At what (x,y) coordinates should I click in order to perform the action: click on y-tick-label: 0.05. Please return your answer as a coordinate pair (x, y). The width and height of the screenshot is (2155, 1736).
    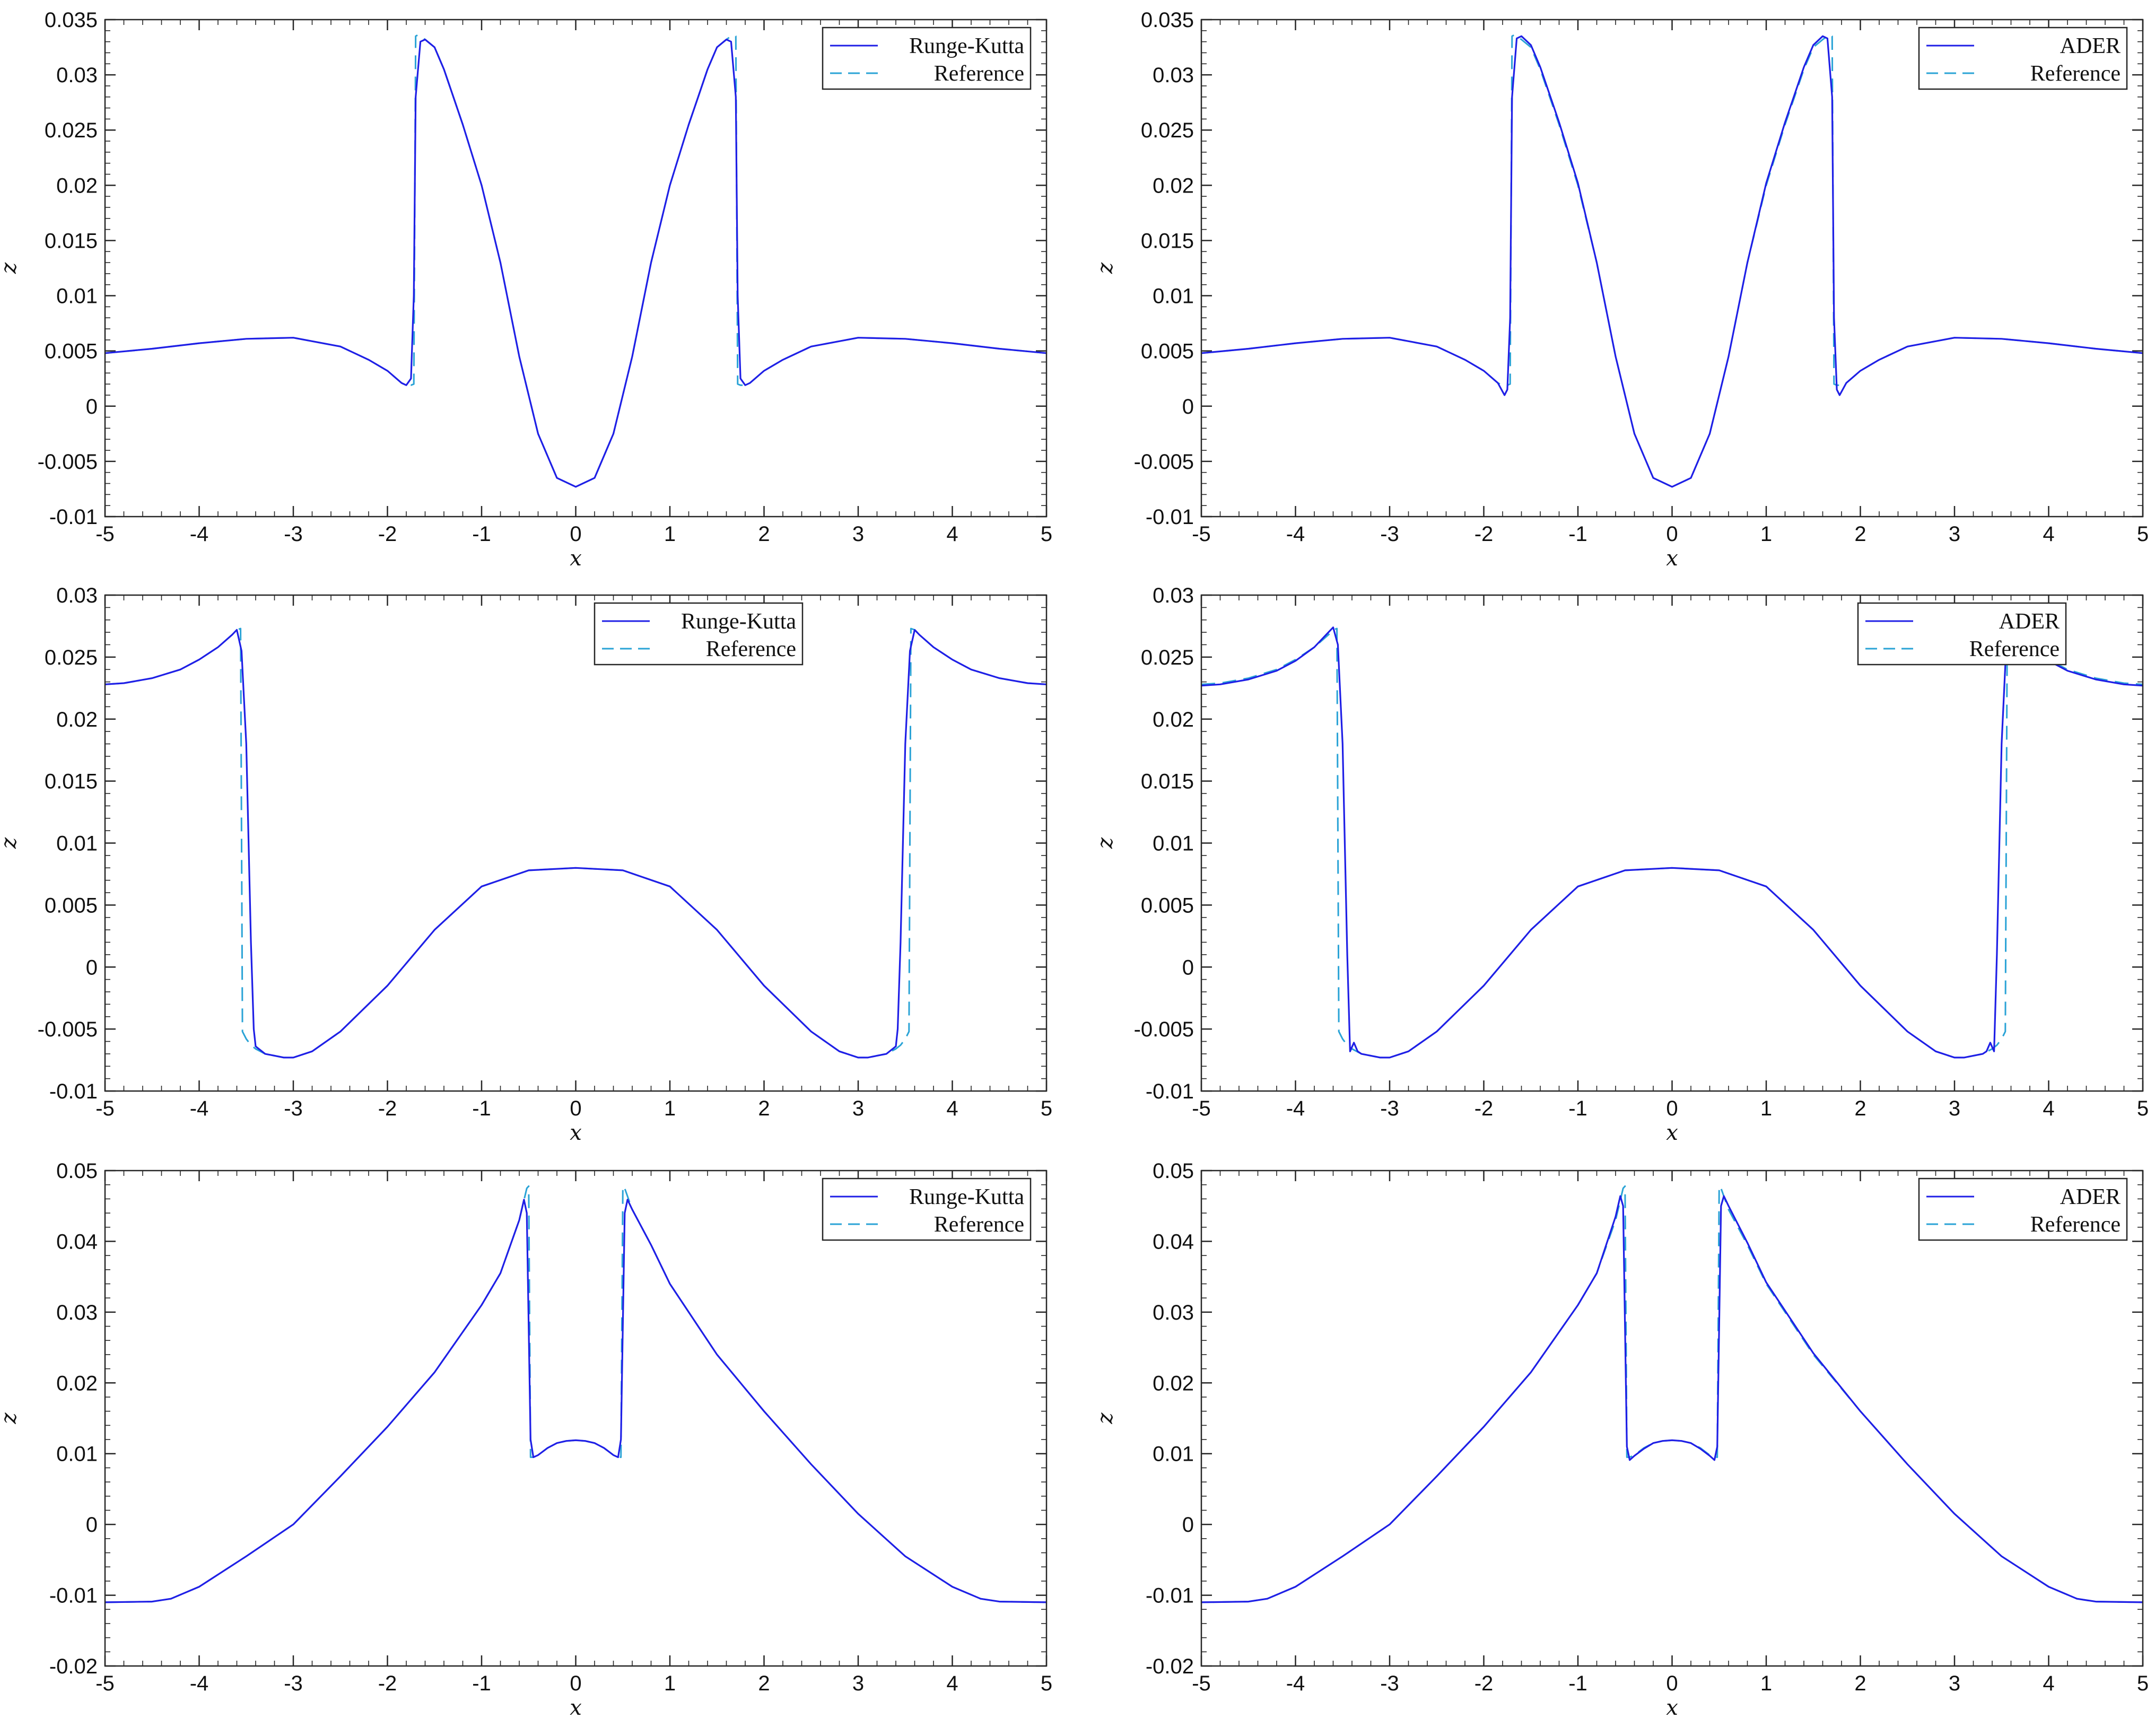
    Looking at the image, I should click on (1173, 1171).